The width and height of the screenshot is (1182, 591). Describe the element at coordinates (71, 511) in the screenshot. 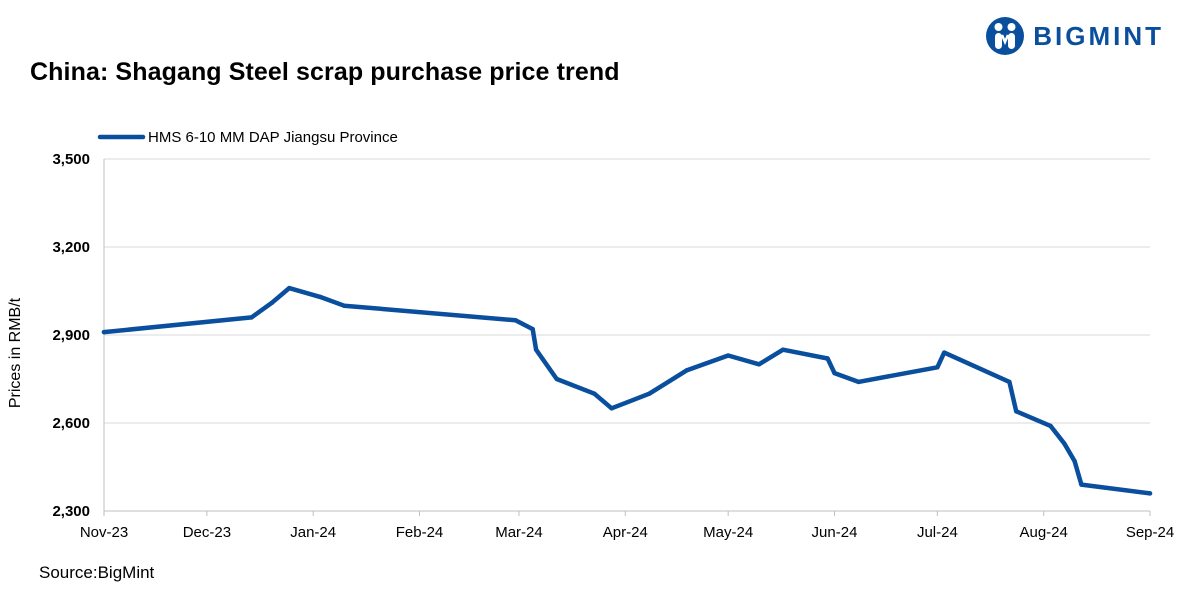

I see `y-tick-label: 2,300` at that location.